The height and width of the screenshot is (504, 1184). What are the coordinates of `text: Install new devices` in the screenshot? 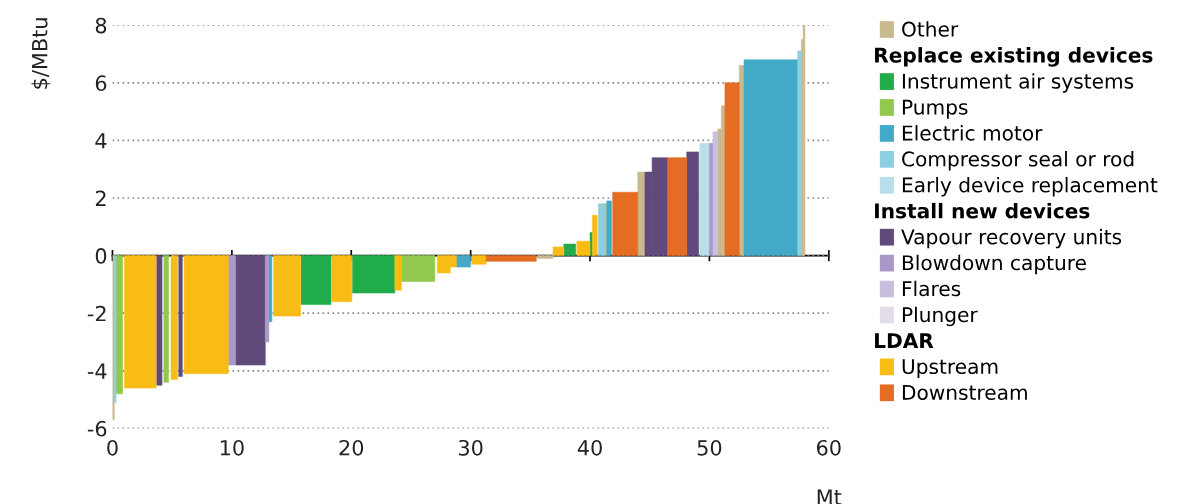 It's located at (982, 210).